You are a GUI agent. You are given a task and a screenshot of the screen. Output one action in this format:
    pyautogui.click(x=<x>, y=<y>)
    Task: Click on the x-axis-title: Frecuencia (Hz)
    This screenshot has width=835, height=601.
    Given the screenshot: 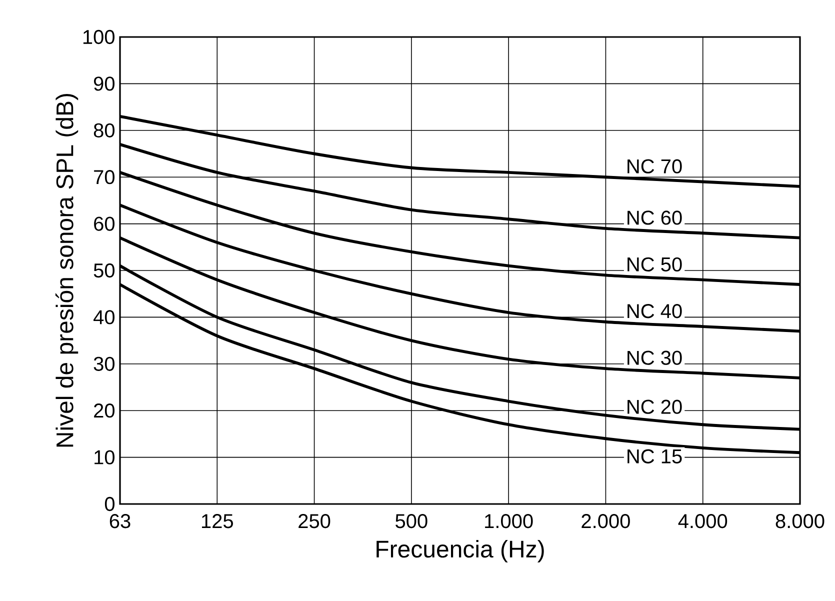 What is the action you would take?
    pyautogui.click(x=460, y=551)
    